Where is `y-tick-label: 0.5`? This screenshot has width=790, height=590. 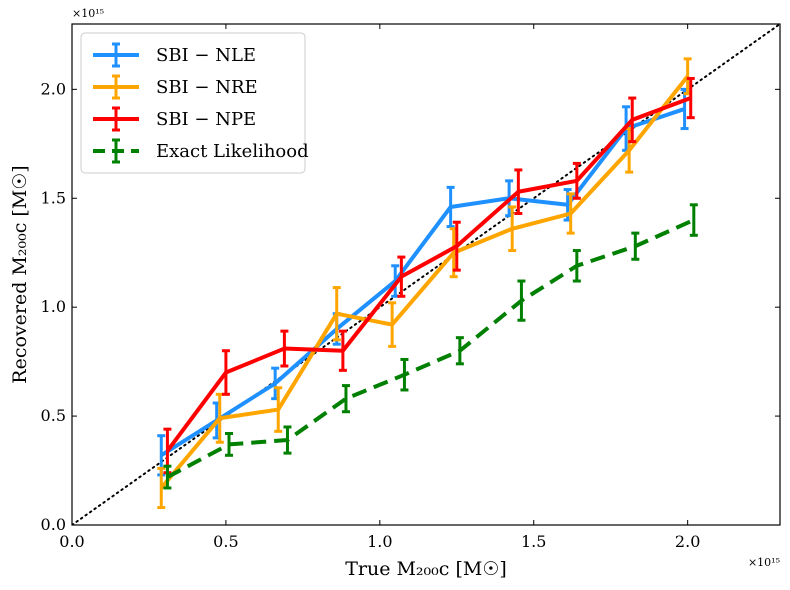
y-tick-label: 0.5 is located at coordinates (53, 415).